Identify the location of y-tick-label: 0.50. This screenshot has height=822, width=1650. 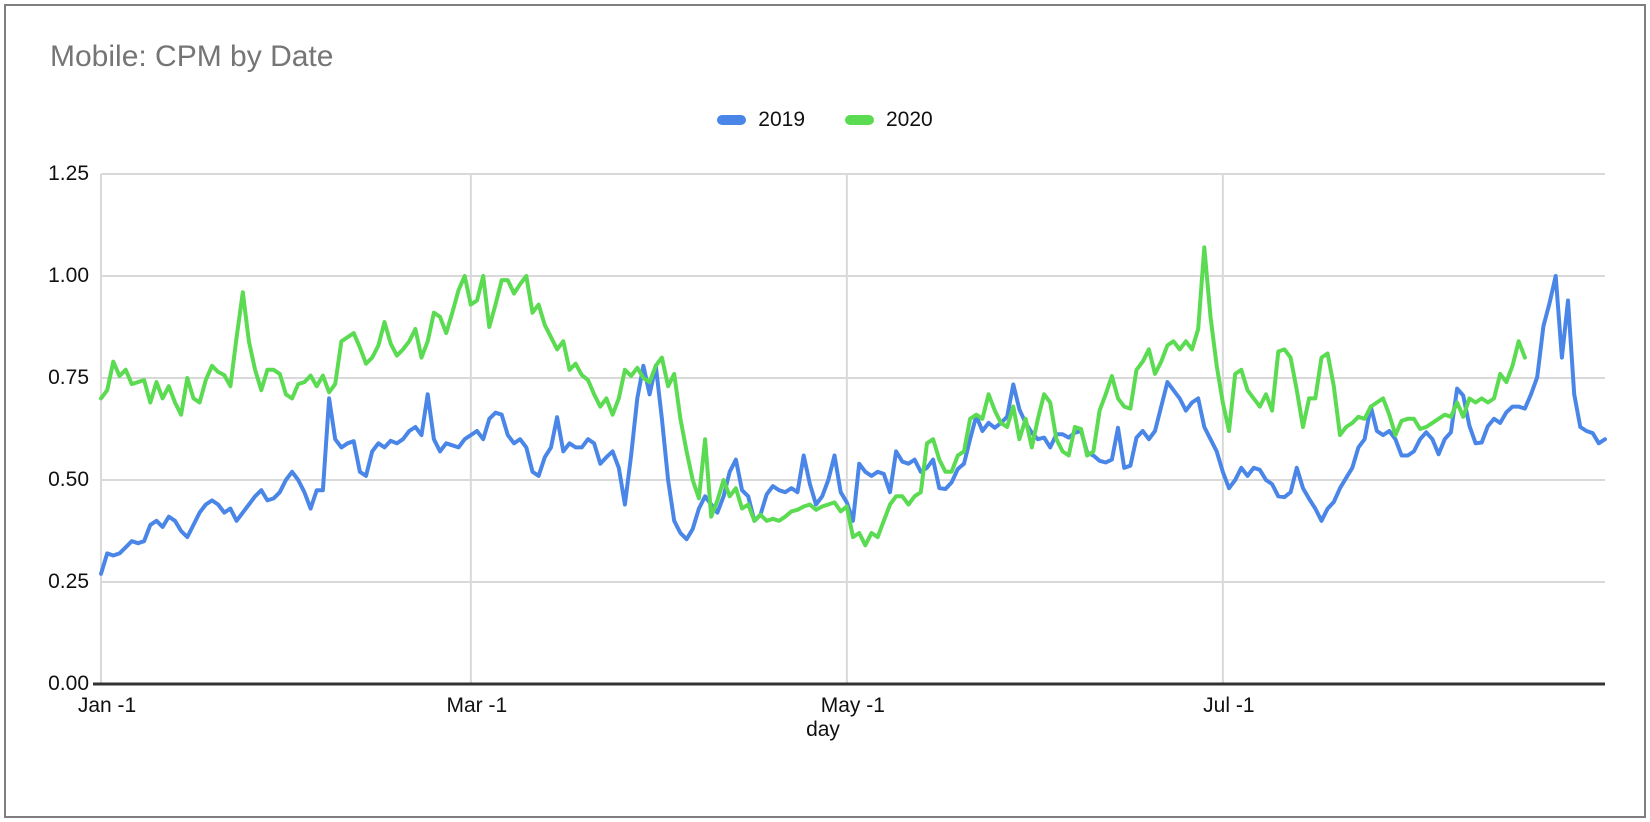
(68, 479).